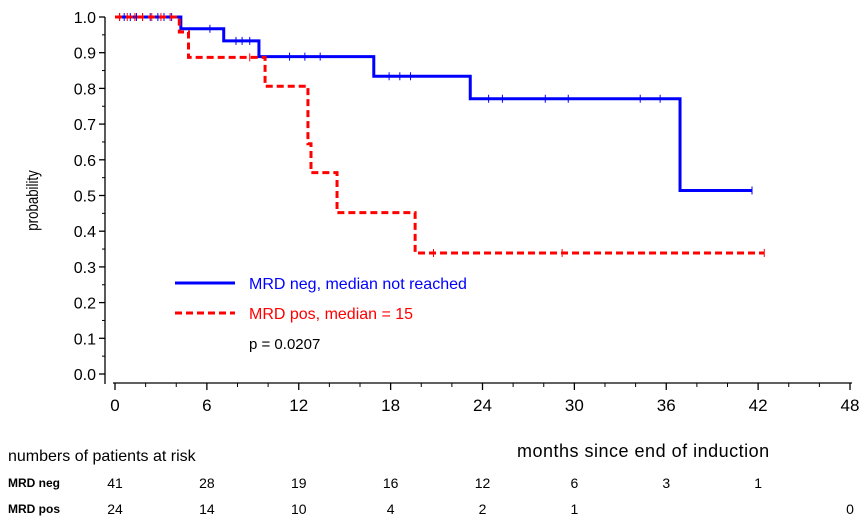 Image resolution: width=863 pixels, height=521 pixels. Describe the element at coordinates (85, 125) in the screenshot. I see `y-tick-label: 0.7` at that location.